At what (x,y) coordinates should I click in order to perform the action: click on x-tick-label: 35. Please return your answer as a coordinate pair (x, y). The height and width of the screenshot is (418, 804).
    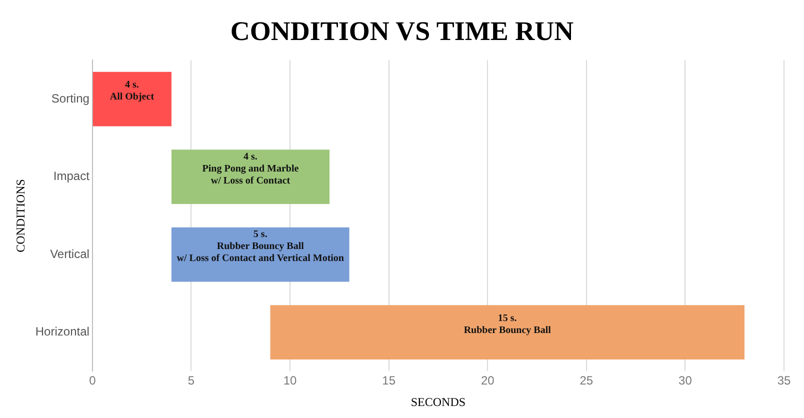
    Looking at the image, I should click on (784, 381).